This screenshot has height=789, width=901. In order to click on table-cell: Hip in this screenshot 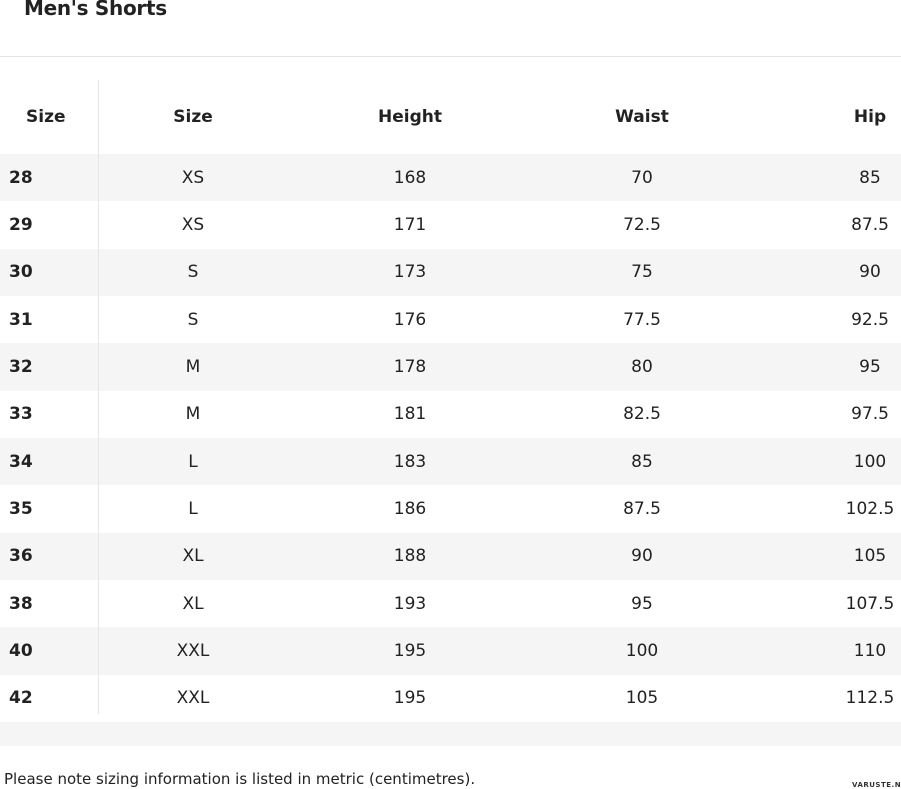, I will do `click(870, 116)`.